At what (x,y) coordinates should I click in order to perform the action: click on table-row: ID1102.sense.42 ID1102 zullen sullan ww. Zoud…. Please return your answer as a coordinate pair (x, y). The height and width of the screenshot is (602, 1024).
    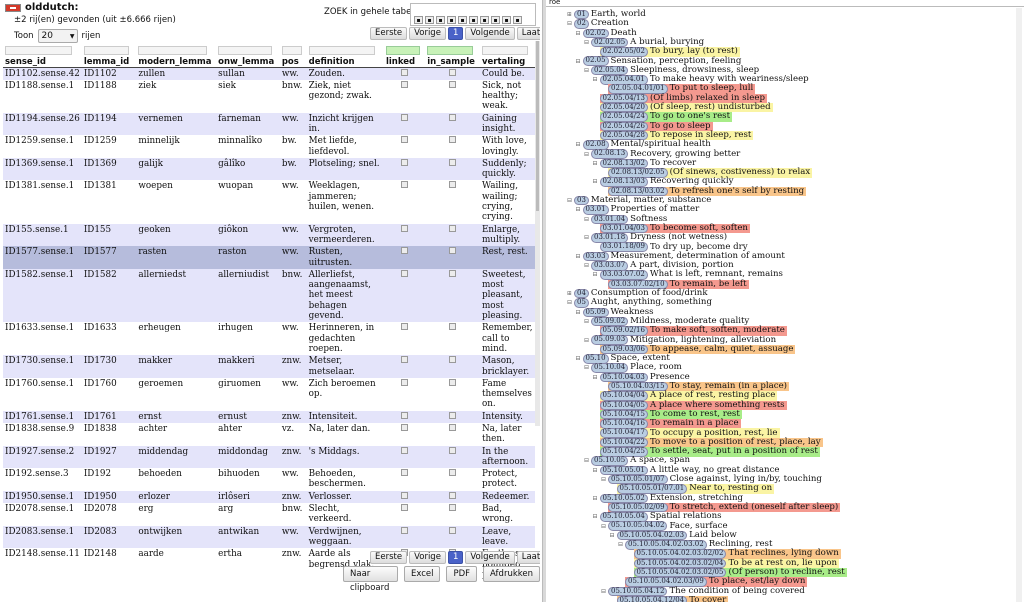
    Looking at the image, I should click on (269, 73).